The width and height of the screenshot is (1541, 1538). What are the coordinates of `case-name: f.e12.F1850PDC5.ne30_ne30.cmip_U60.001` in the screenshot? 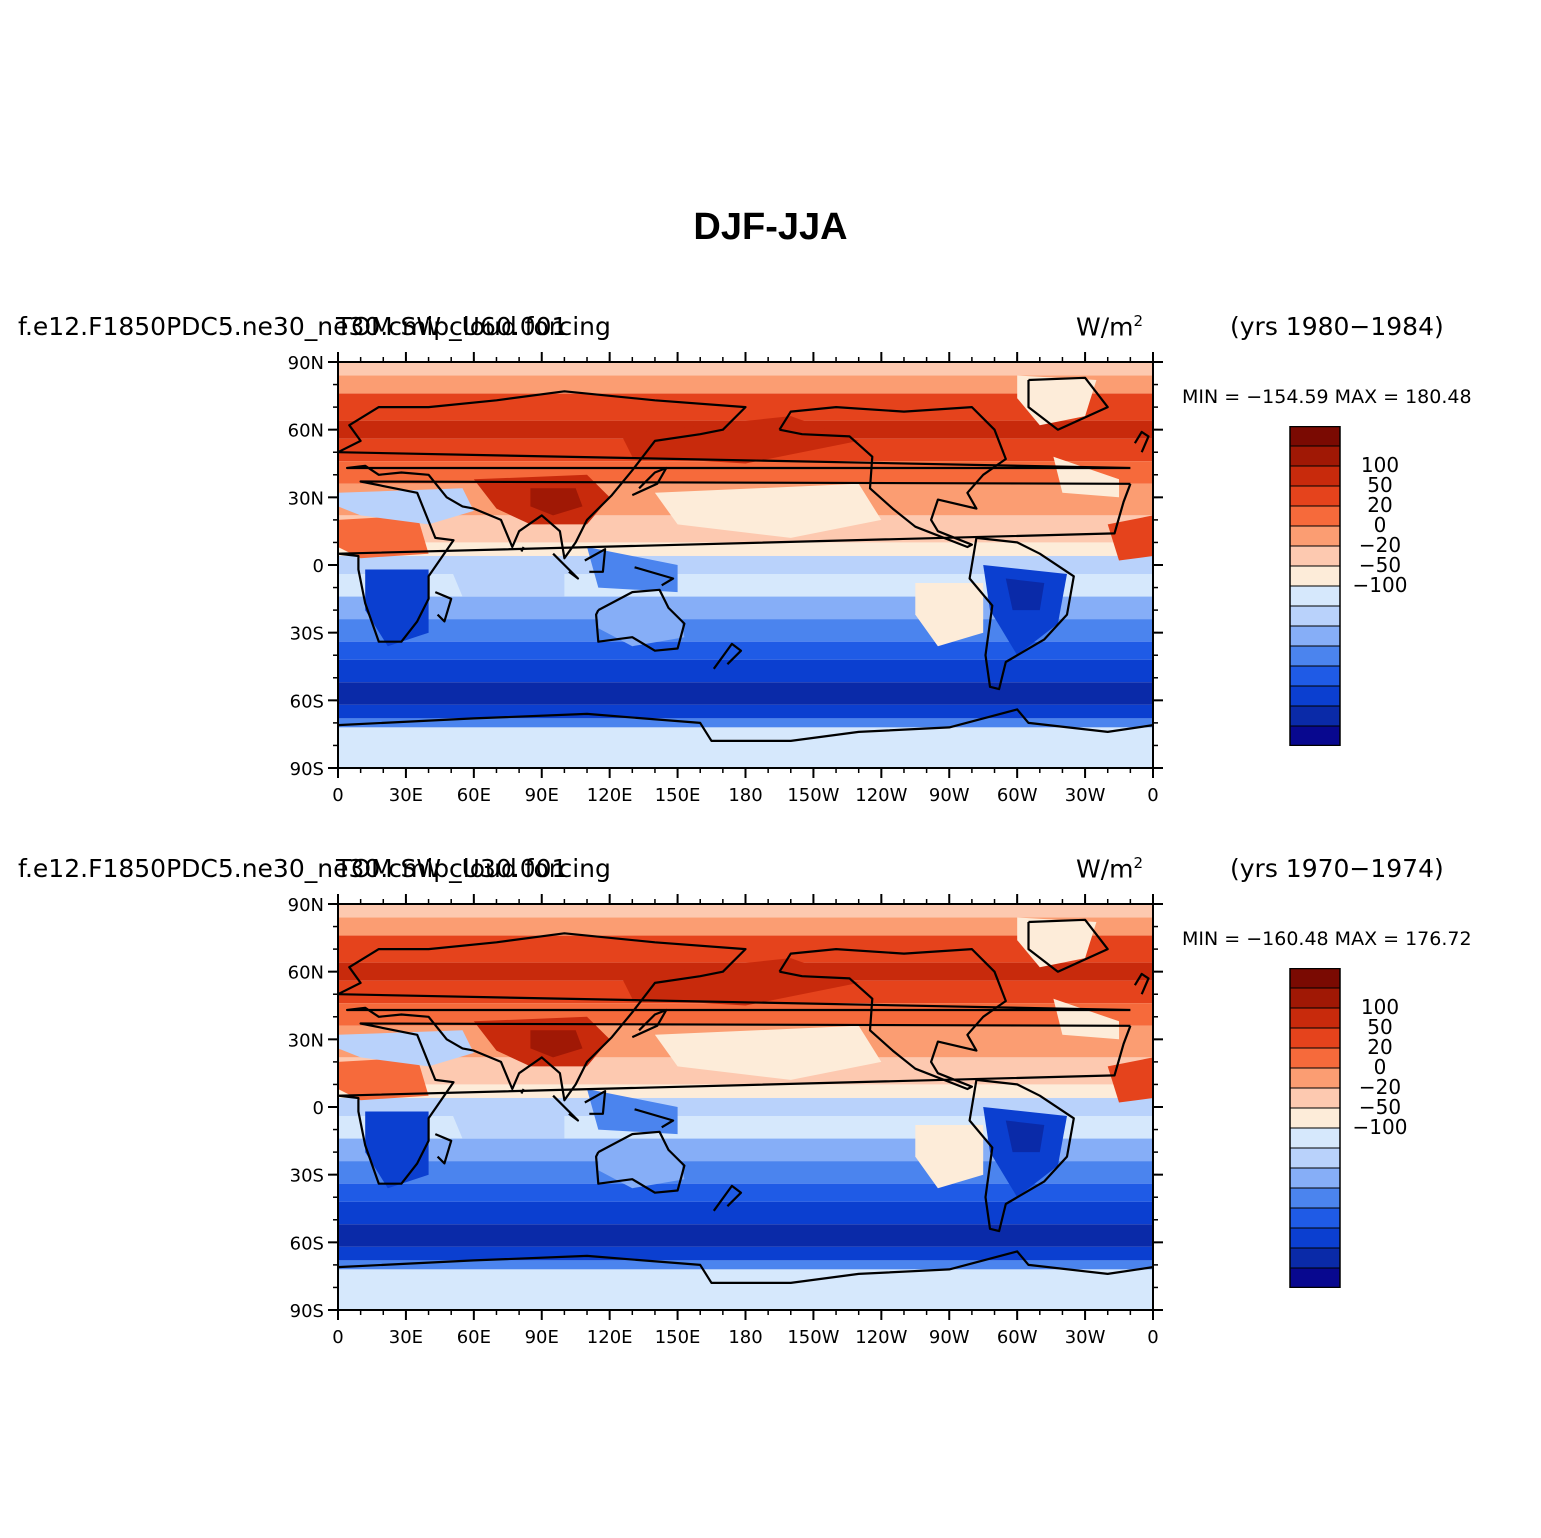 It's located at (293, 326).